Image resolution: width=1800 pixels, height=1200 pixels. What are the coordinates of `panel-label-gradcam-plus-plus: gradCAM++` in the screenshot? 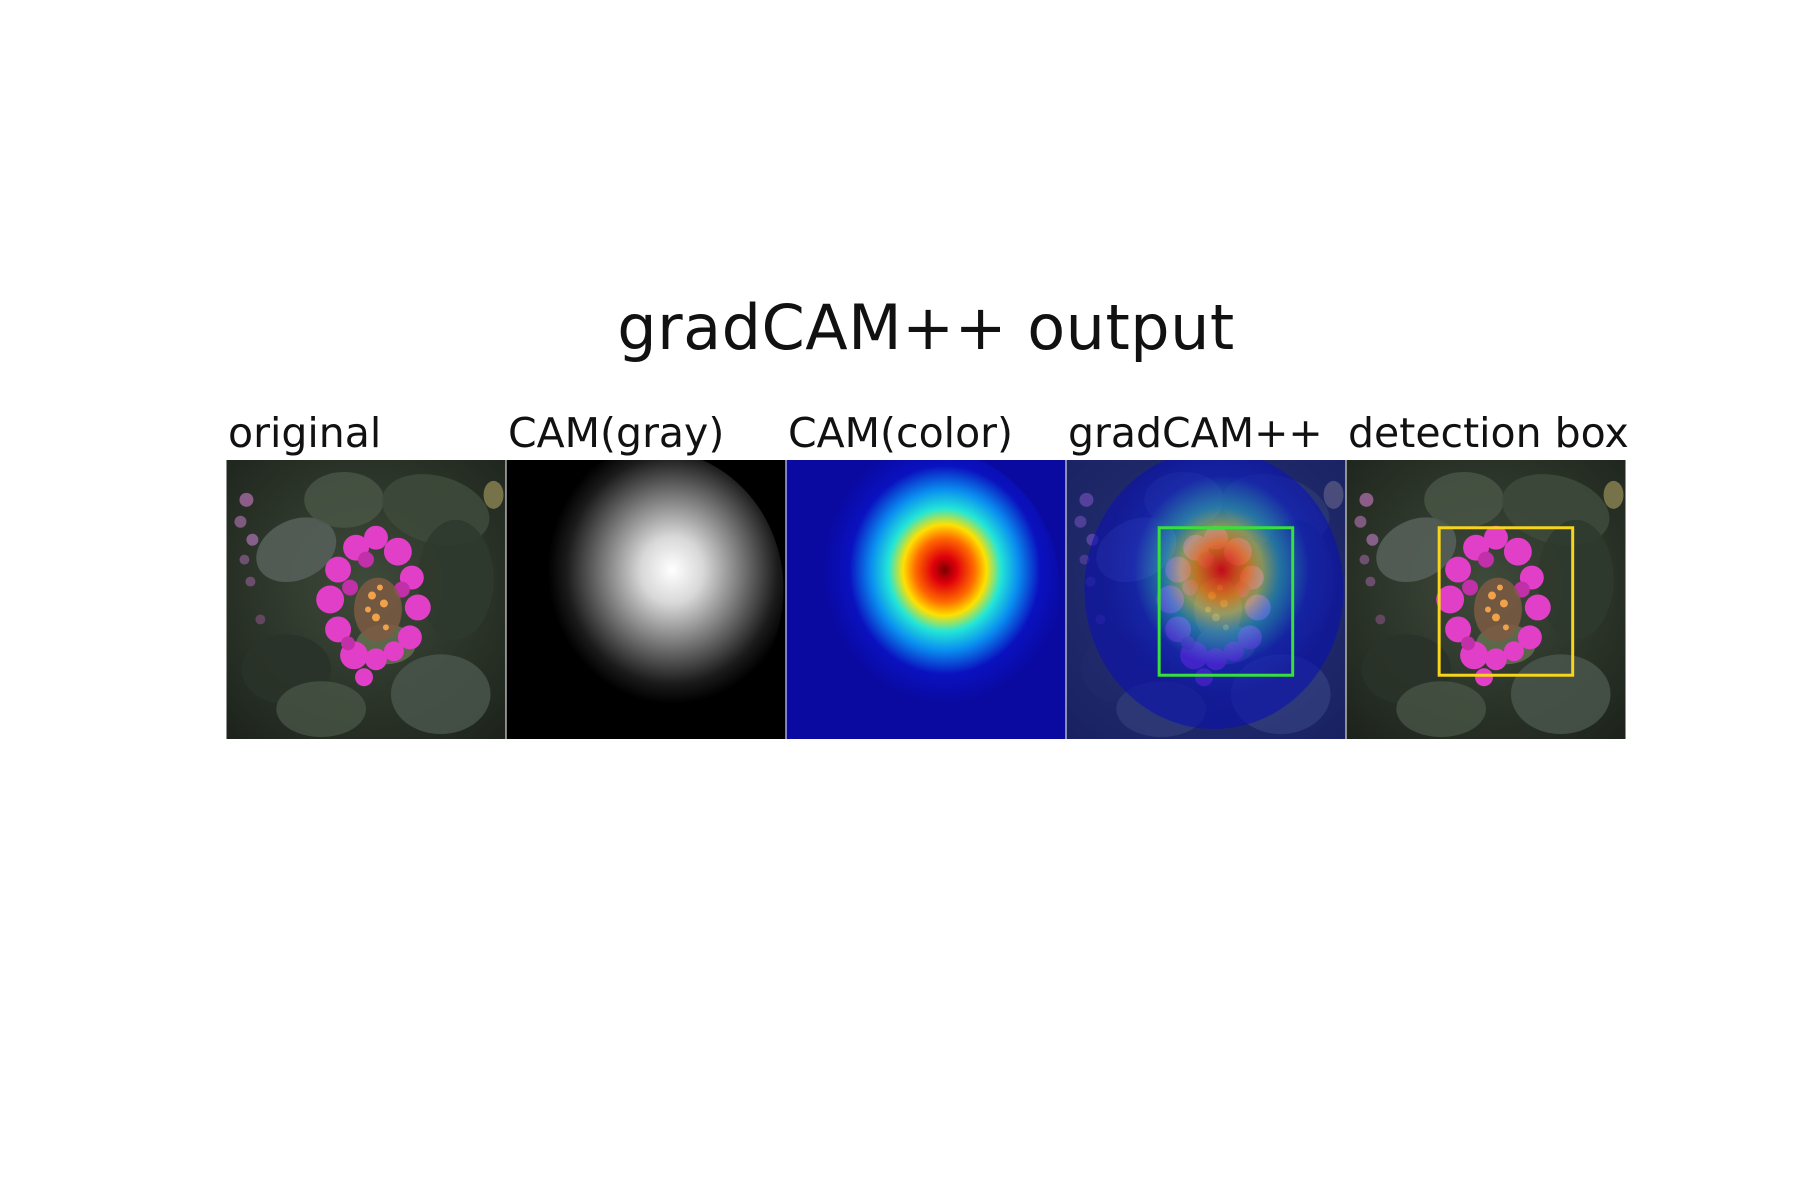 It's located at (1195, 433).